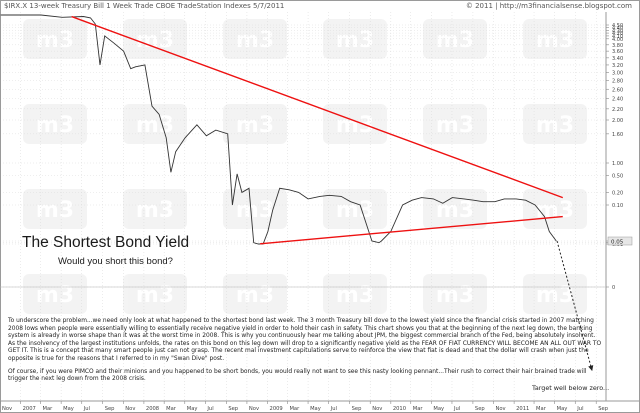 The height and width of the screenshot is (413, 640). I want to click on y-tick-label: 1.60, so click(617, 135).